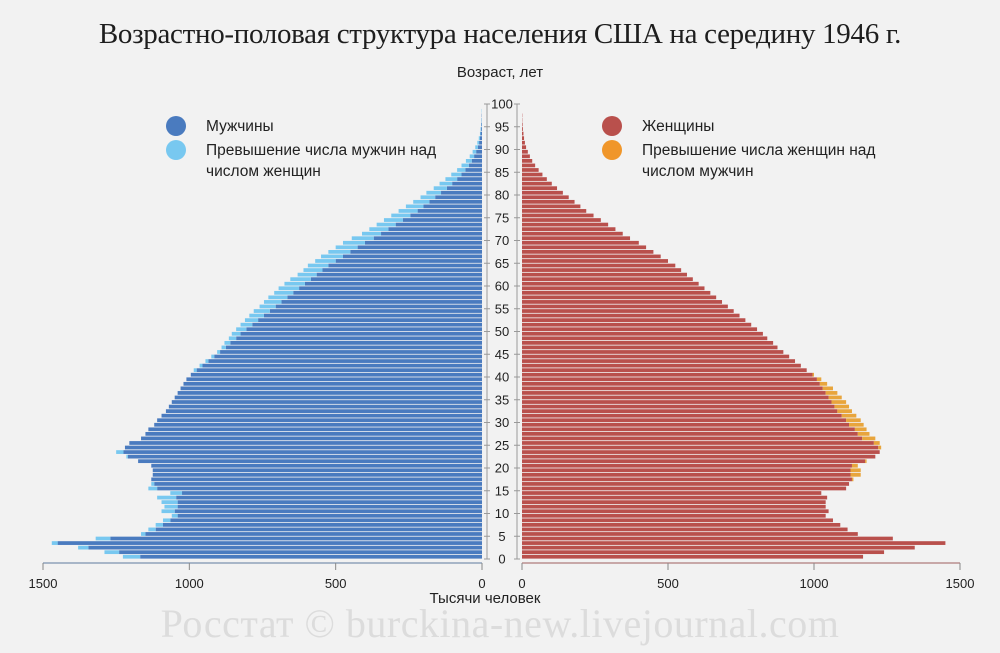 Image resolution: width=1000 pixels, height=653 pixels. What do you see at coordinates (240, 126) in the screenshot?
I see `legend-label-male: Мужчины` at bounding box center [240, 126].